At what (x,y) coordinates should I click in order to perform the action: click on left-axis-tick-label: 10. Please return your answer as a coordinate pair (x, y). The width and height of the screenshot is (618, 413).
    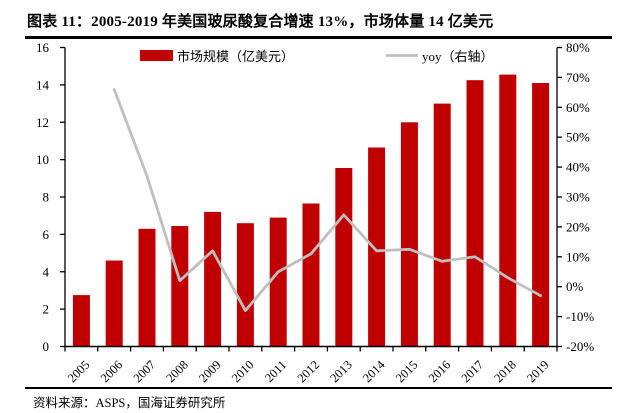
    Looking at the image, I should click on (42, 159).